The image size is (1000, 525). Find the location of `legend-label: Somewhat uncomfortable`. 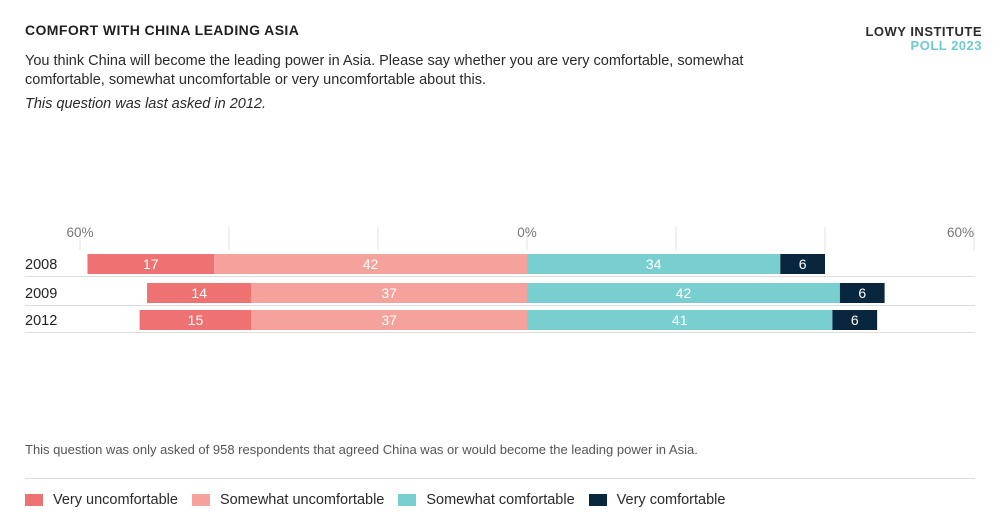

legend-label: Somewhat uncomfortable is located at coordinates (302, 500).